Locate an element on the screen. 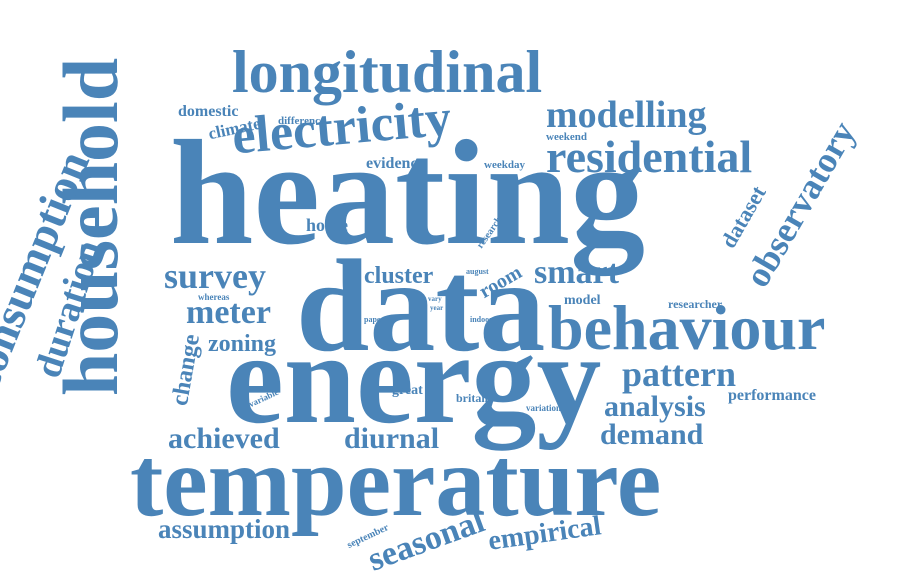 The height and width of the screenshot is (580, 900). word-temperature: temperature is located at coordinates (396, 481).